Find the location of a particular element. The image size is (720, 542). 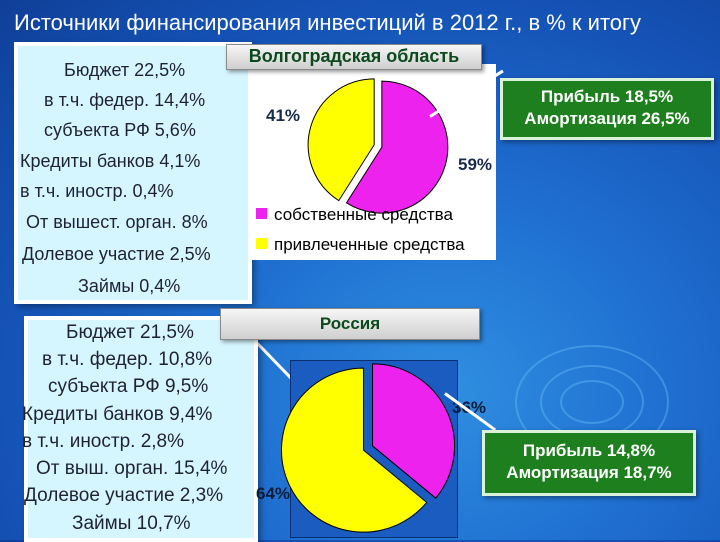

legend-own-label: собственные средства is located at coordinates (364, 214).